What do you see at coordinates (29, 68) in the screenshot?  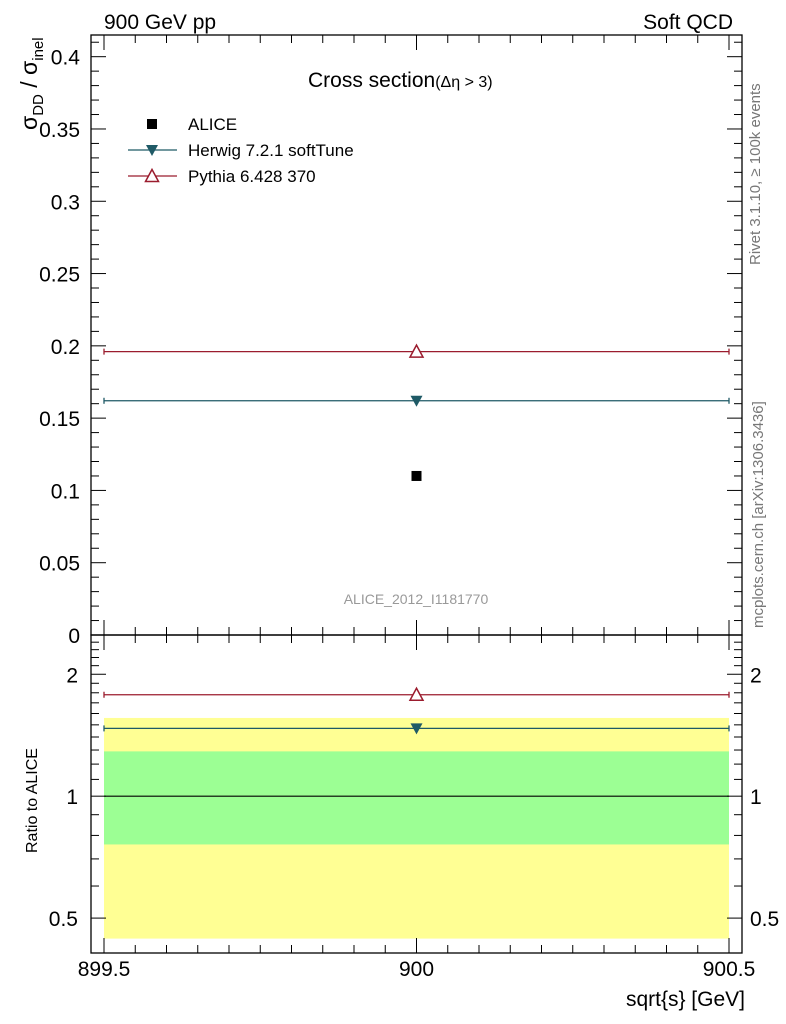 I see `ylabel-sigma-2: σ` at bounding box center [29, 68].